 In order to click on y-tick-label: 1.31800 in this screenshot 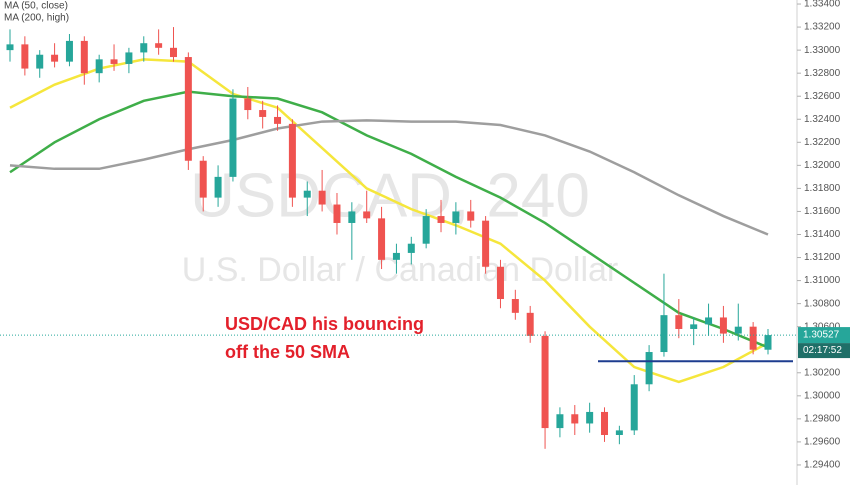, I will do `click(822, 188)`.